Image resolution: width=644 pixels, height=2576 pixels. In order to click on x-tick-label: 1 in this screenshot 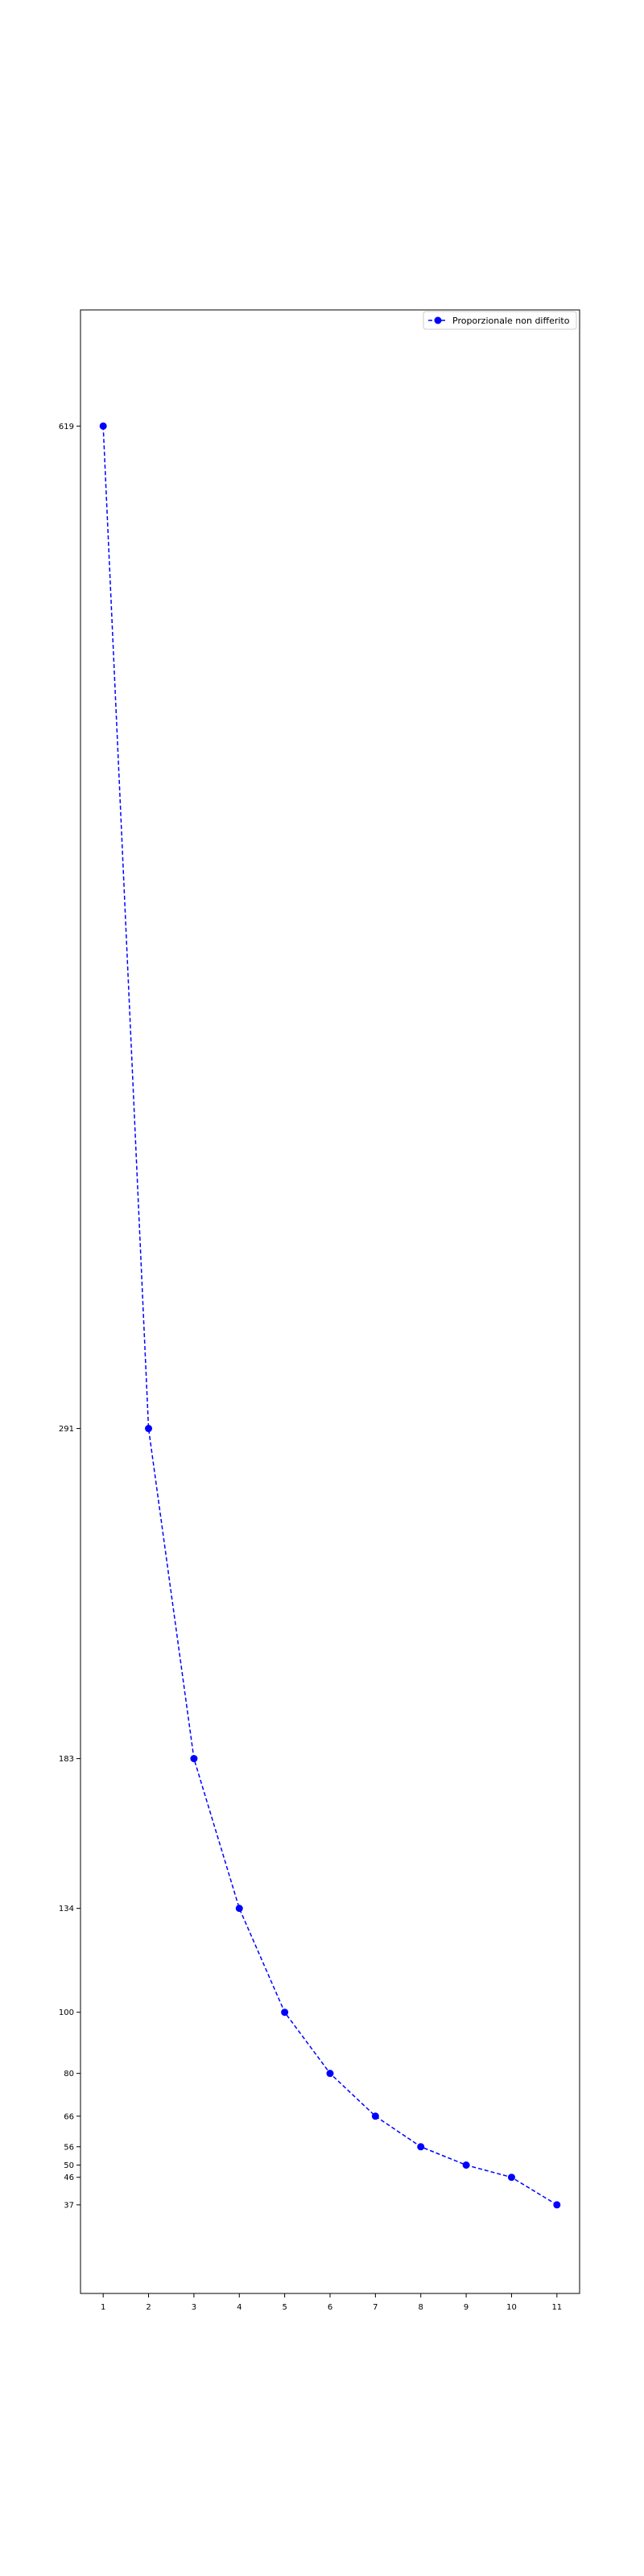, I will do `click(103, 2307)`.